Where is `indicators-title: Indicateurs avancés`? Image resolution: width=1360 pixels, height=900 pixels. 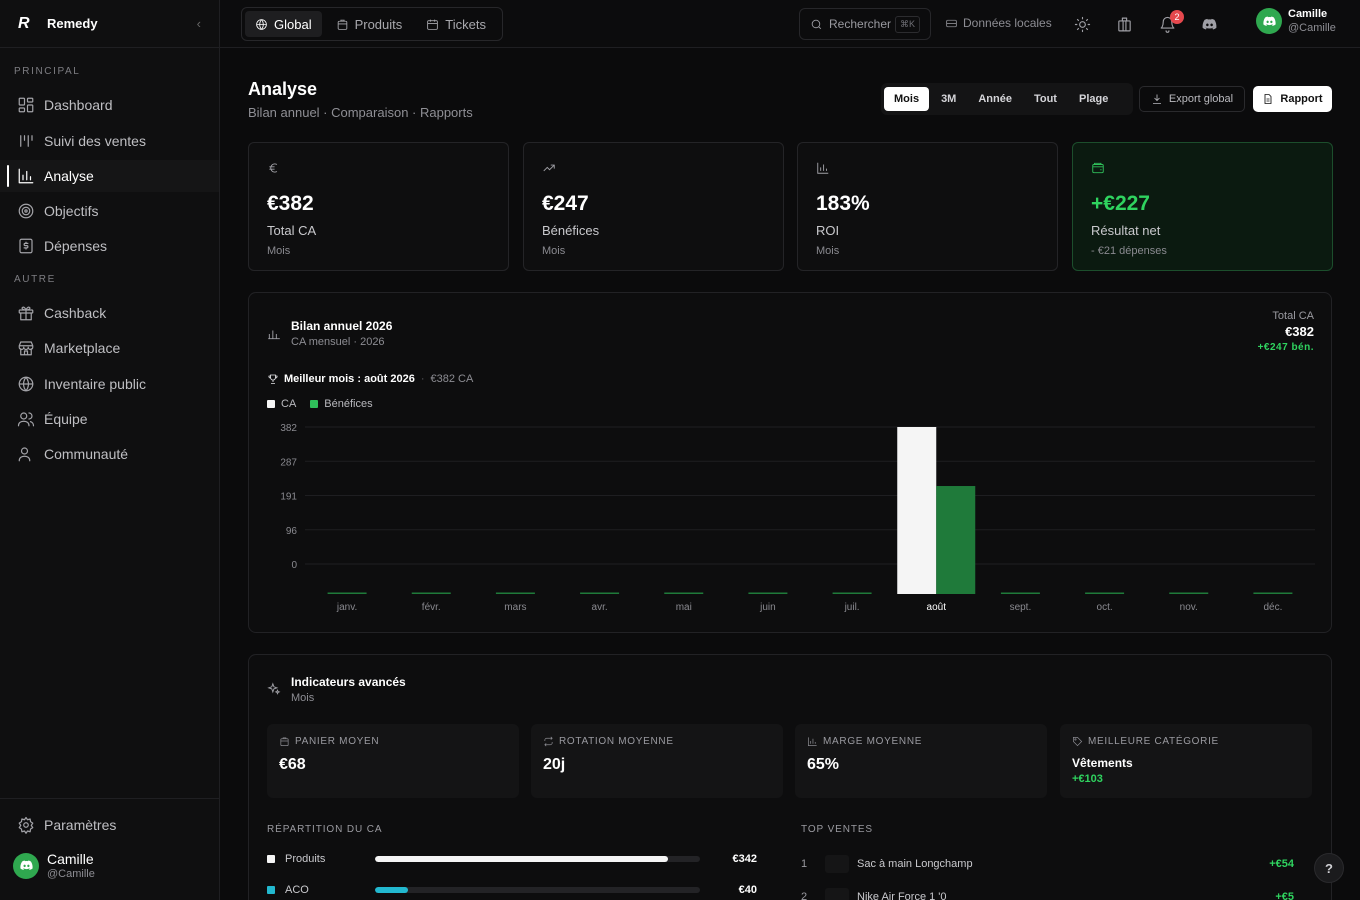 indicators-title: Indicateurs avancés is located at coordinates (348, 682).